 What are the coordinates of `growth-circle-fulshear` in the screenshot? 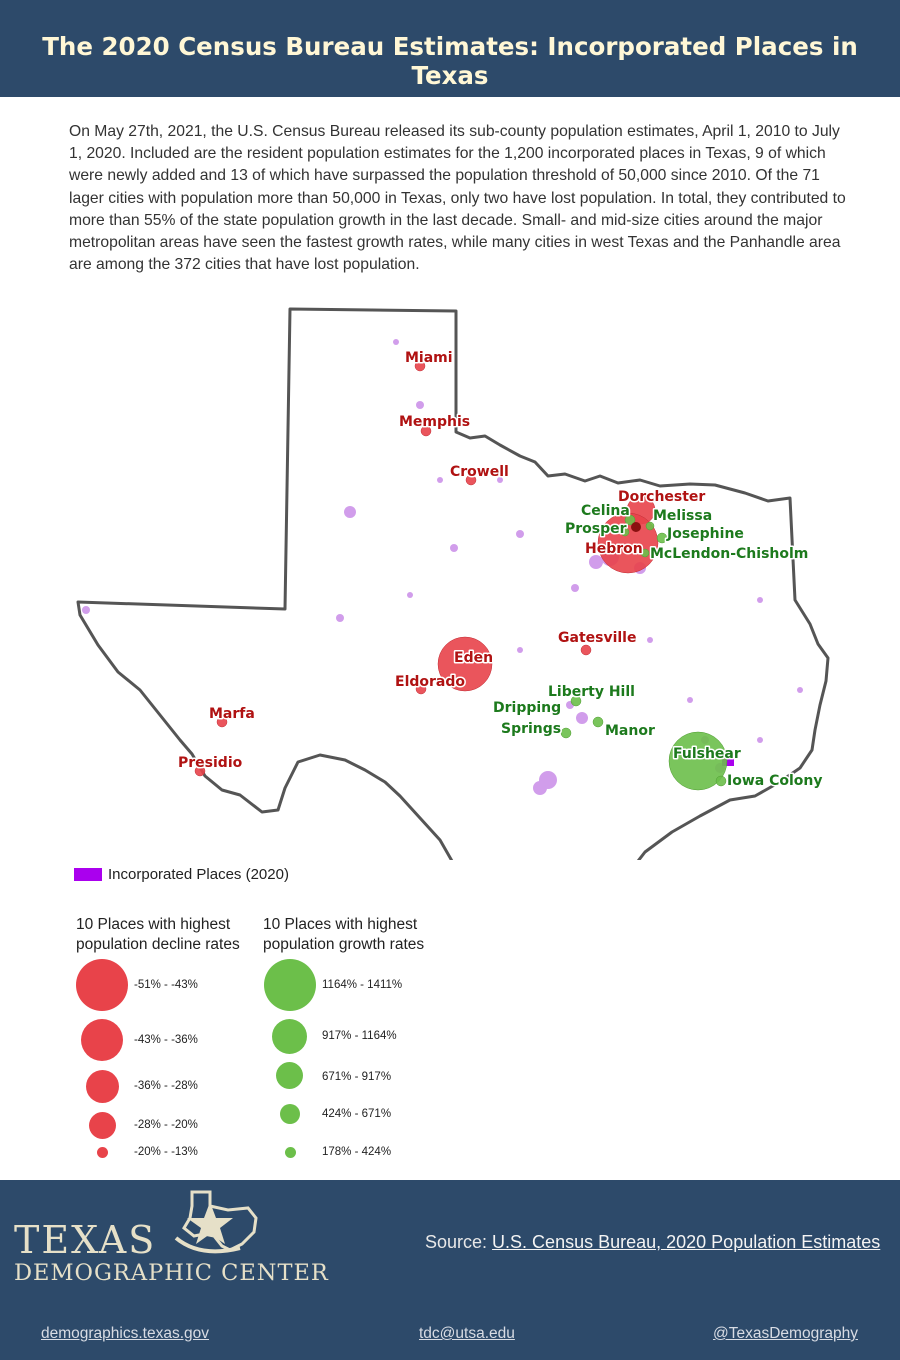 It's located at (698, 761).